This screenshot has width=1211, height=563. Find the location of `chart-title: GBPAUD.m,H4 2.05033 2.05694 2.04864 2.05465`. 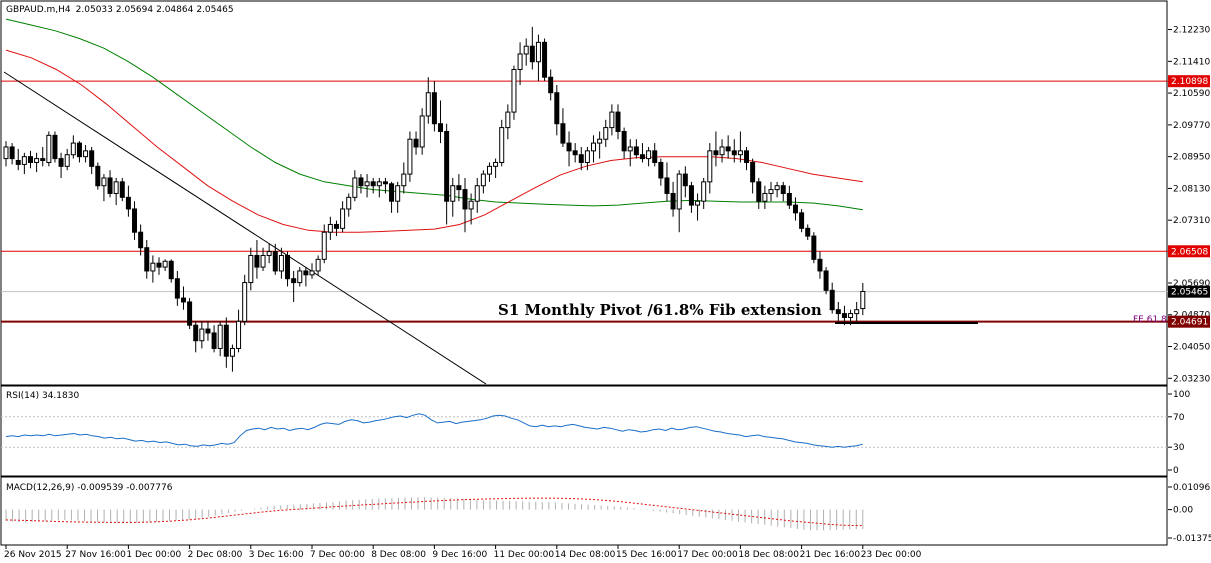

chart-title: GBPAUD.m,H4 2.05033 2.05694 2.04864 2.05465 is located at coordinates (120, 10).